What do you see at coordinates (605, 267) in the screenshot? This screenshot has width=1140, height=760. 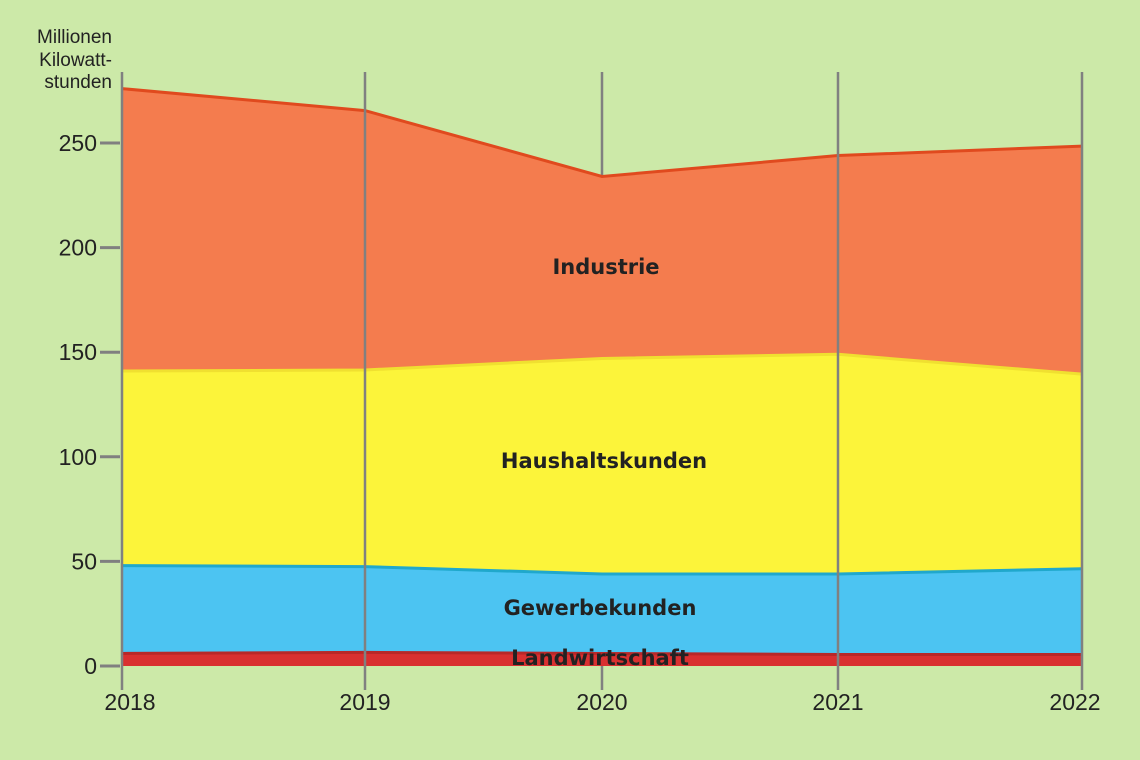 I see `series-label-industrie: Industrie` at bounding box center [605, 267].